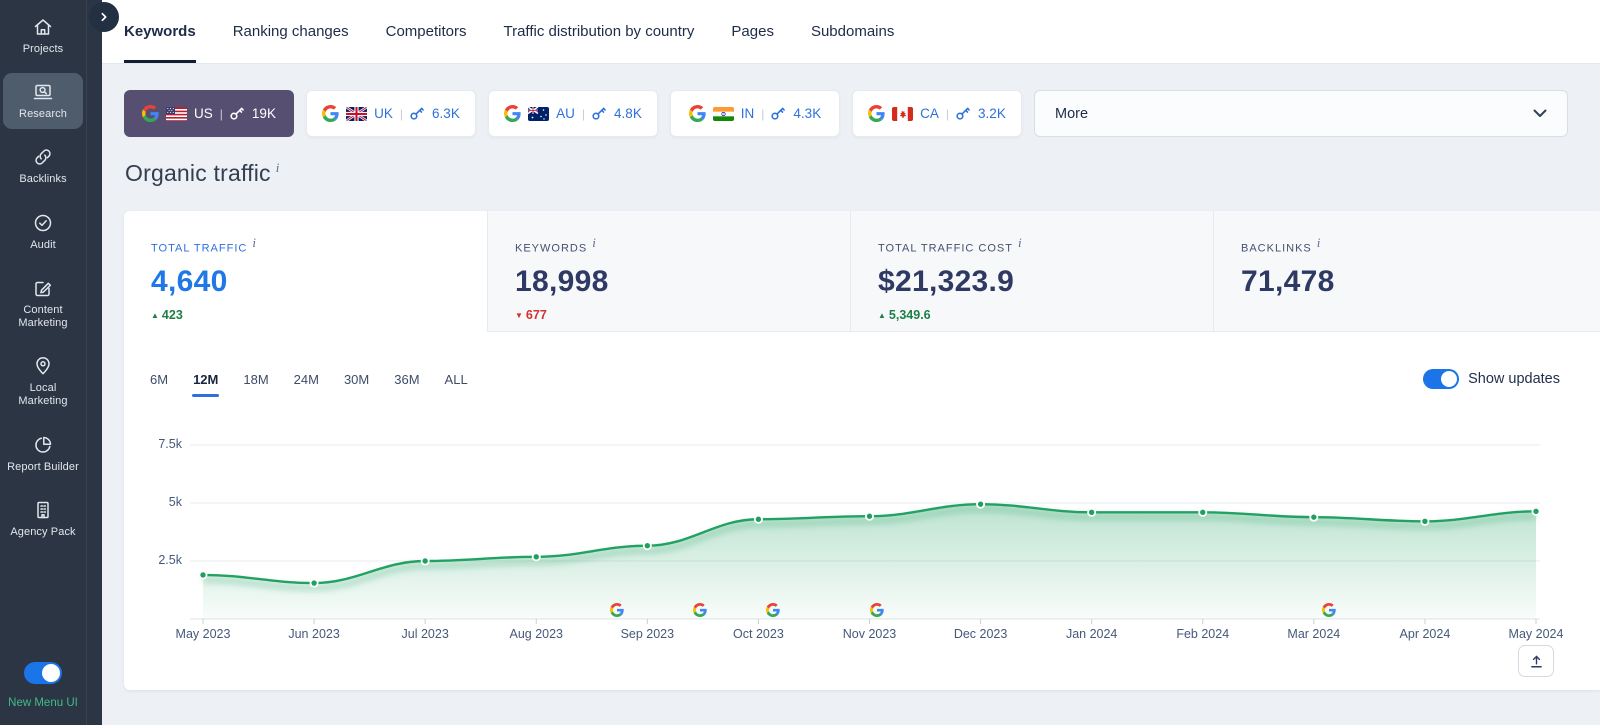  I want to click on country-button-us: US | 19K, so click(209, 113).